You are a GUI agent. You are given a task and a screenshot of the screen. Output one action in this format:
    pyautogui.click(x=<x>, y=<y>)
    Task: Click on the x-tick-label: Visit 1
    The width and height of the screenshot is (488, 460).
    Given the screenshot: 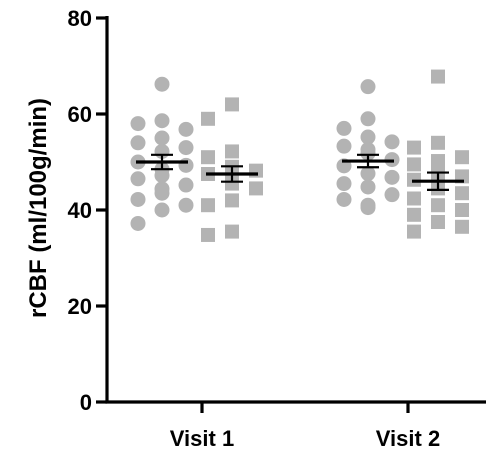 What is the action you would take?
    pyautogui.click(x=202, y=438)
    